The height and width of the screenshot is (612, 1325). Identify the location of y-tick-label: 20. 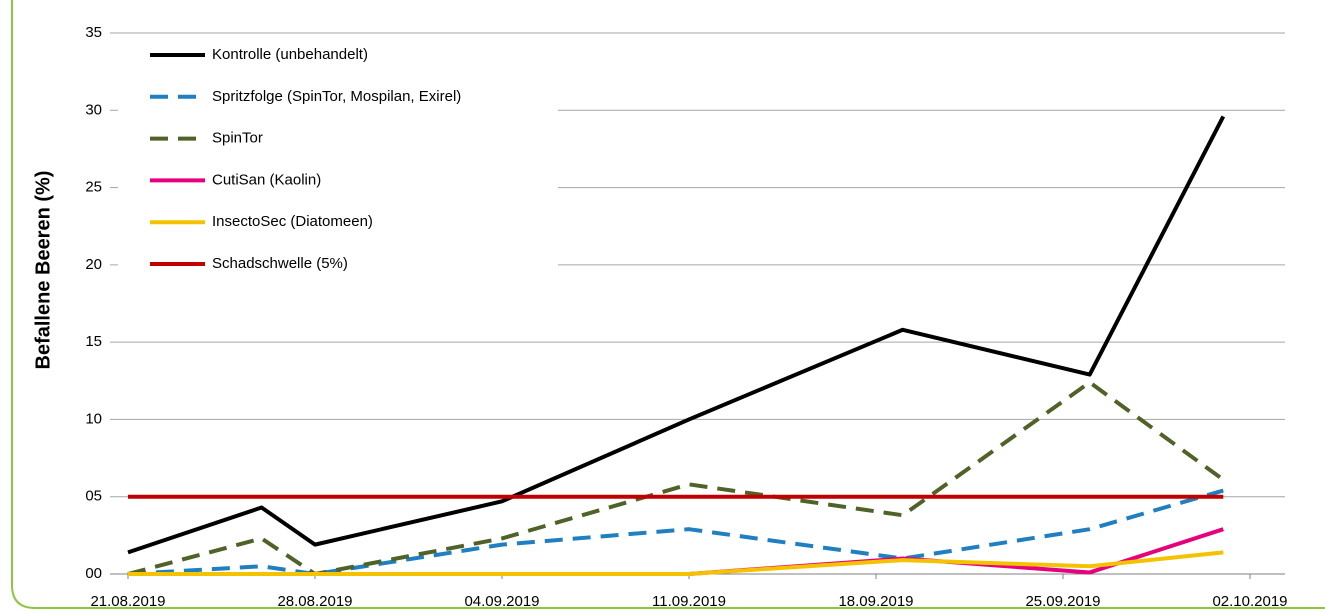
(93, 264).